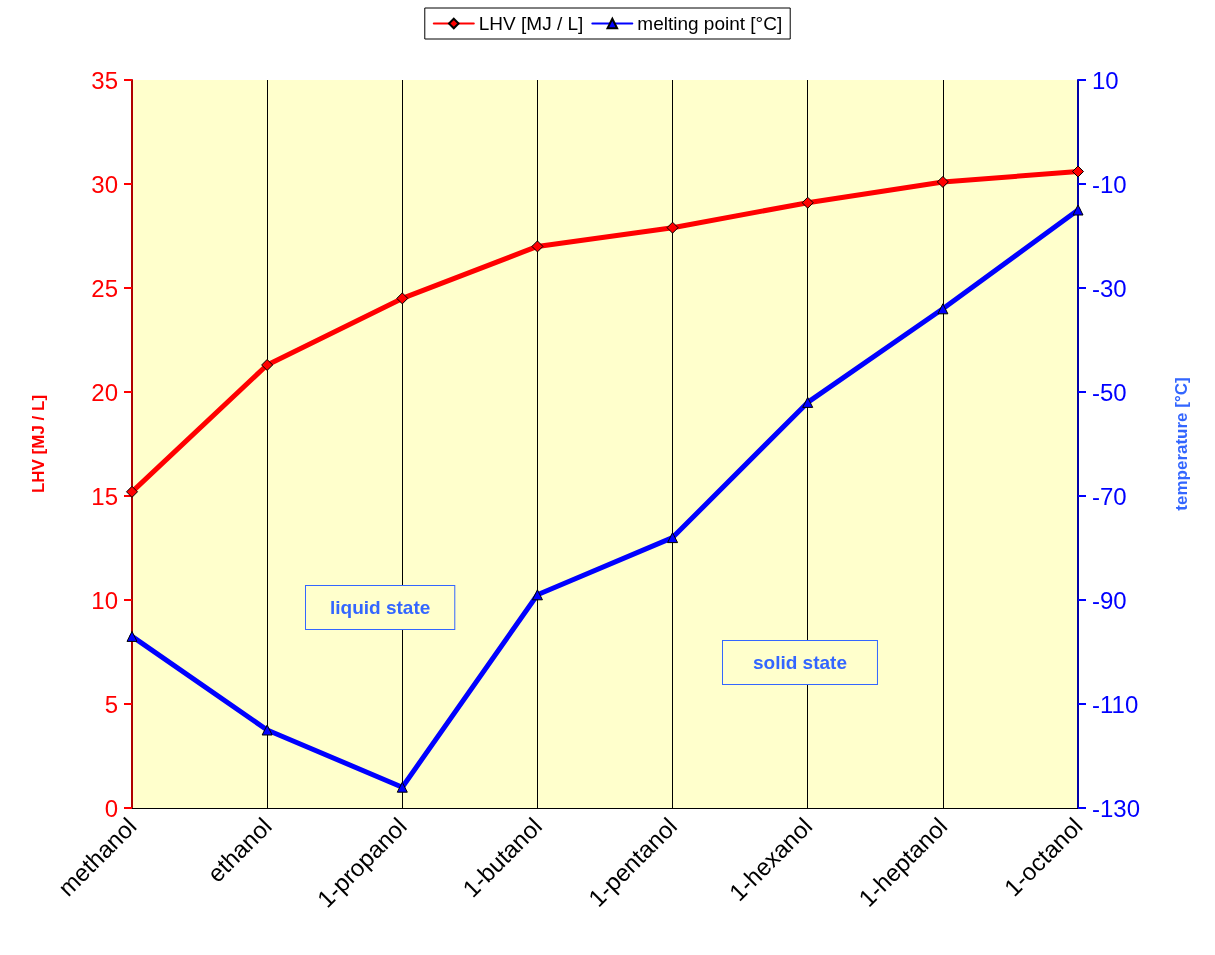  I want to click on y-tick-label: 30, so click(104, 184).